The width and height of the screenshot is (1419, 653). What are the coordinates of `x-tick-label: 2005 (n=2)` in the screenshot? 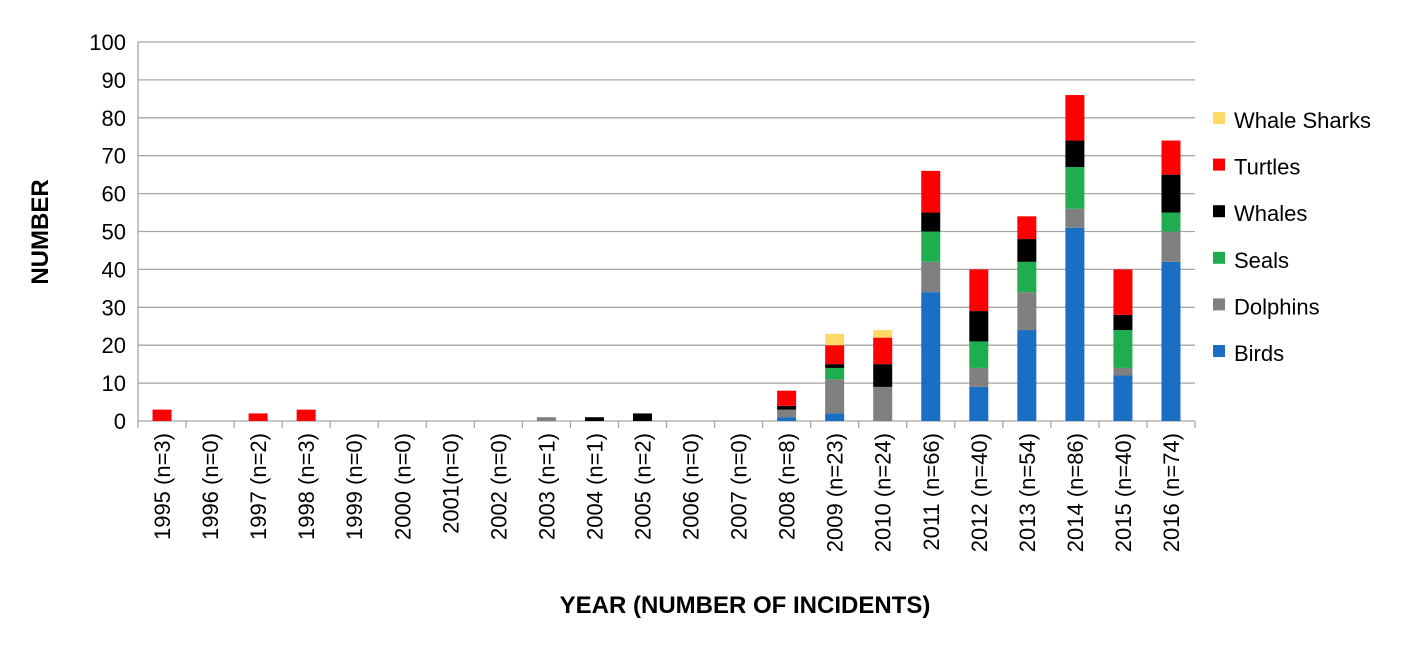 It's located at (642, 486).